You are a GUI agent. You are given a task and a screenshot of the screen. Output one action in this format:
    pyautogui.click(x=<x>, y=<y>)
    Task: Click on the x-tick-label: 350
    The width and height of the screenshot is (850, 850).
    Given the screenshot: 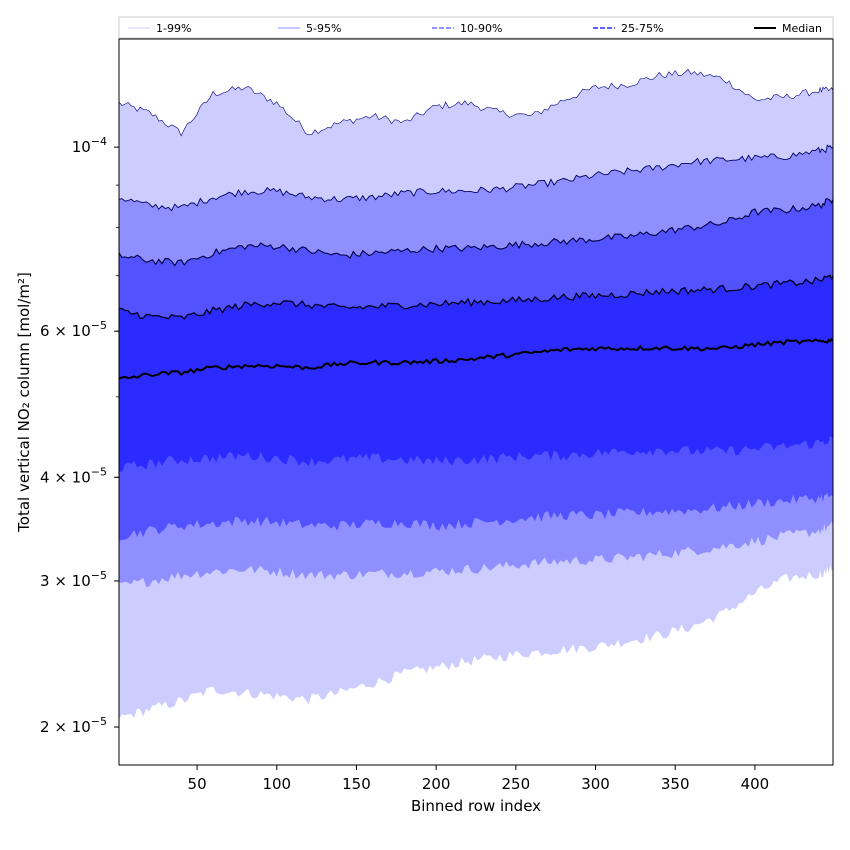 What is the action you would take?
    pyautogui.click(x=675, y=784)
    